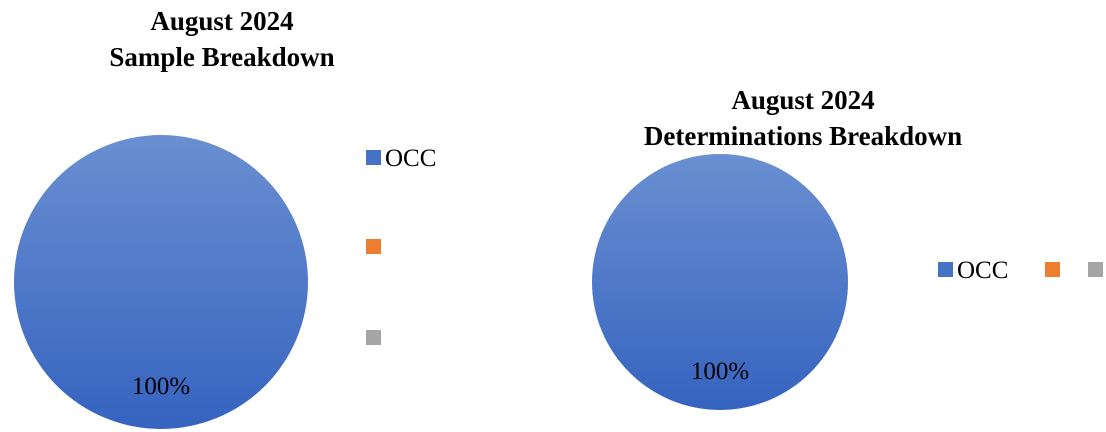 This screenshot has height=432, width=1106. What do you see at coordinates (803, 136) in the screenshot?
I see `chart-2-title-line-2: Determinations Breakdown` at bounding box center [803, 136].